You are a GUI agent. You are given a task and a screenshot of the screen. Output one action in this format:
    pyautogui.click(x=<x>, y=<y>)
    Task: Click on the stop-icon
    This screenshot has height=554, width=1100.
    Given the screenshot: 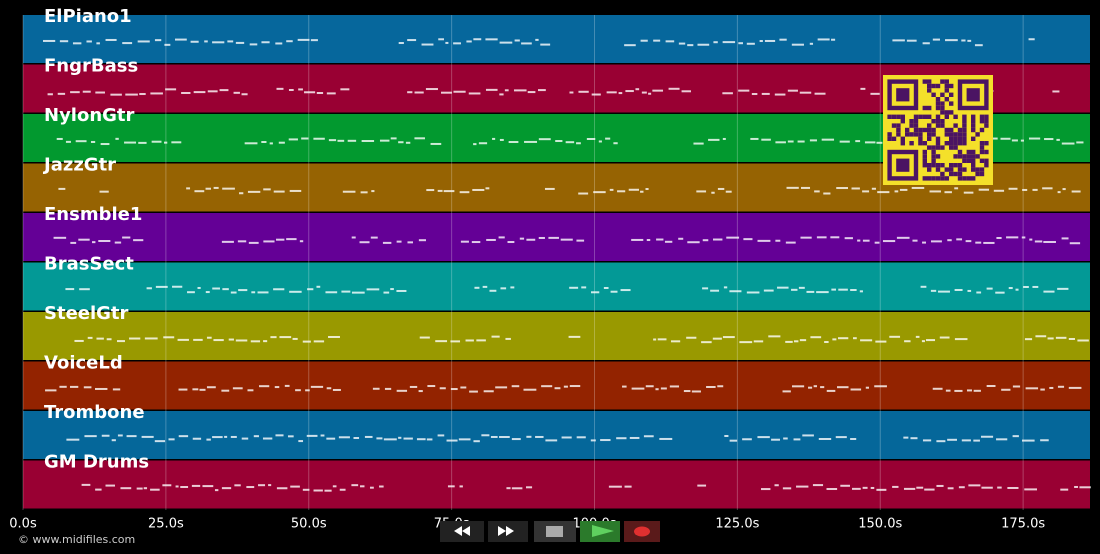 What is the action you would take?
    pyautogui.click(x=554, y=531)
    